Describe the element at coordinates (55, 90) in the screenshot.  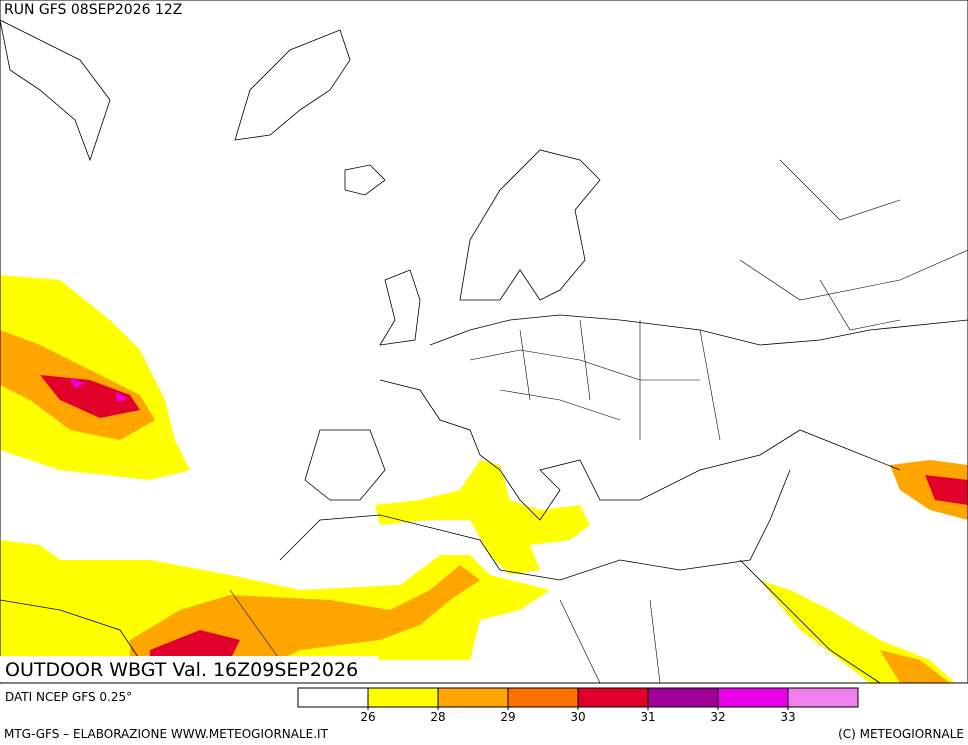
I see `canada-islands` at that location.